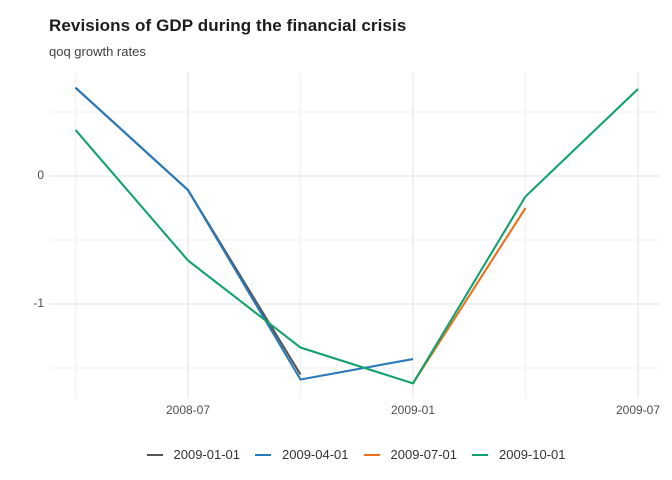 The width and height of the screenshot is (672, 480). Describe the element at coordinates (188, 410) in the screenshot. I see `x-axis-tick-label: 2008-07` at that location.